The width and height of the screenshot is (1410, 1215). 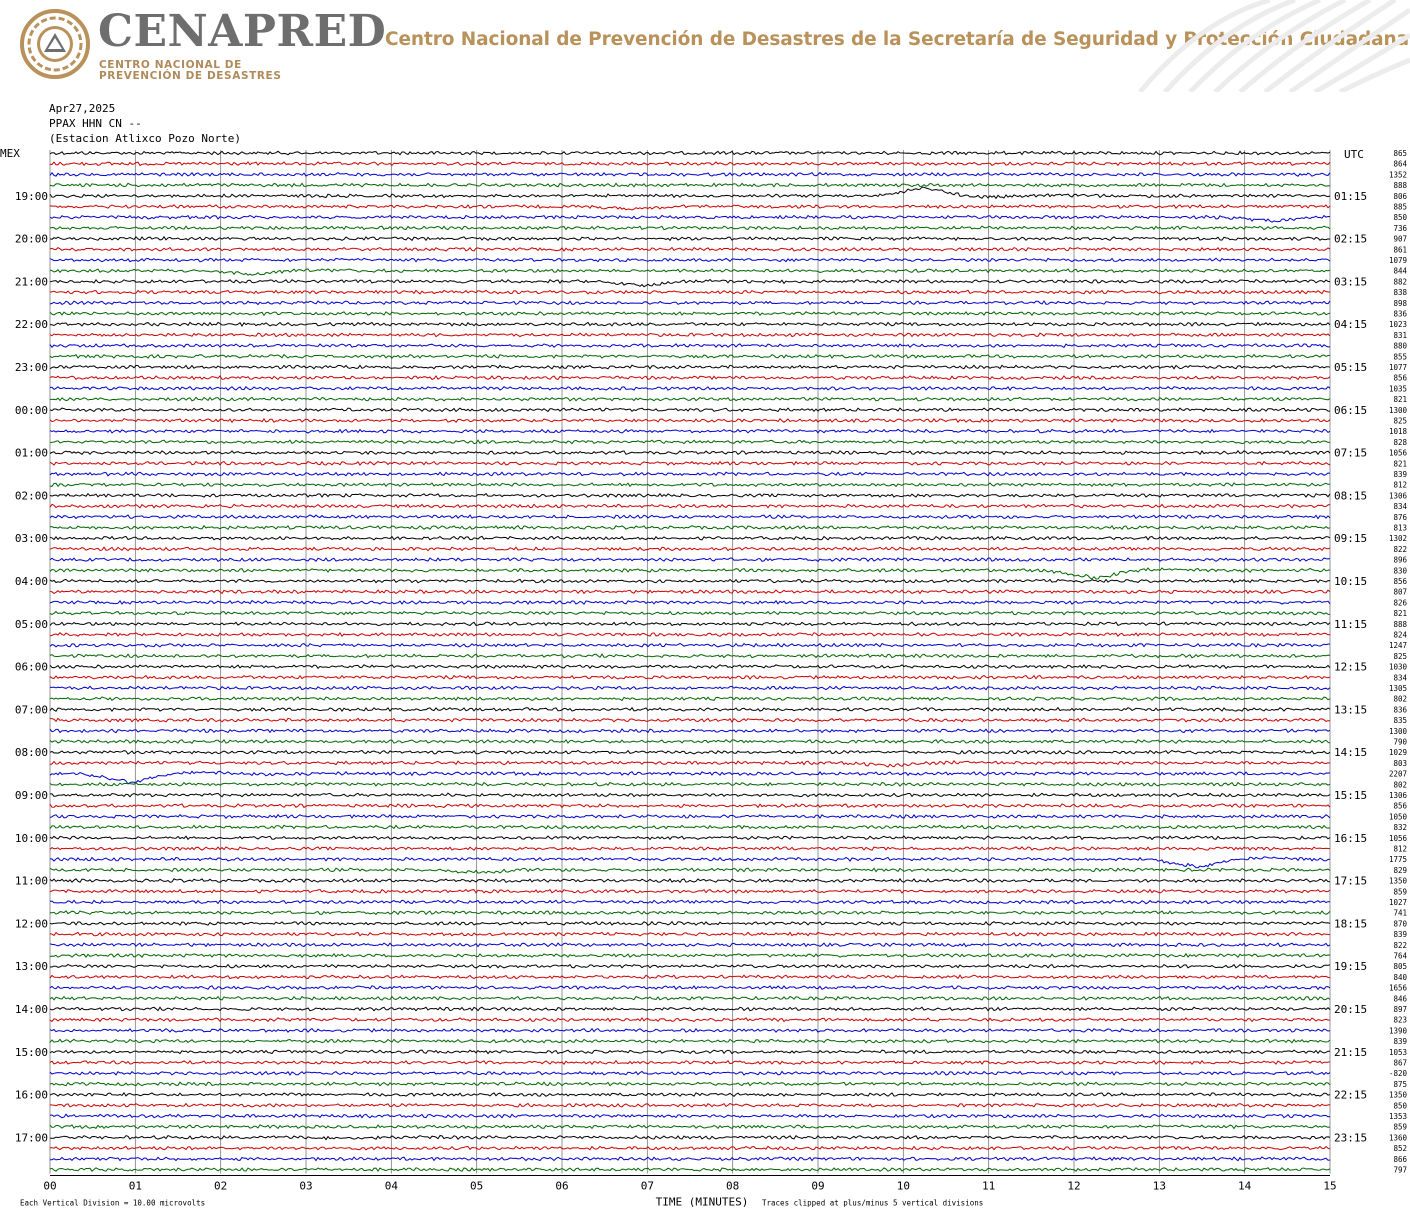 I want to click on brand-subtitle-line1: CENTRO NACIONAL DE, so click(x=170, y=65).